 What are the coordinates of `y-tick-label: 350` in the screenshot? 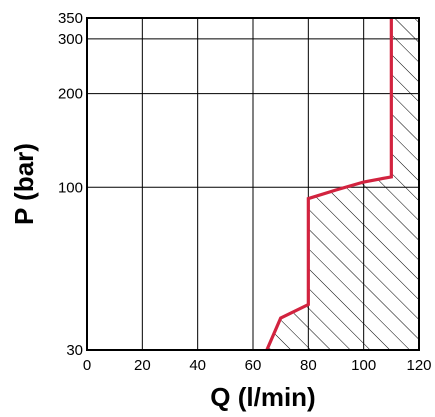 It's located at (70, 18).